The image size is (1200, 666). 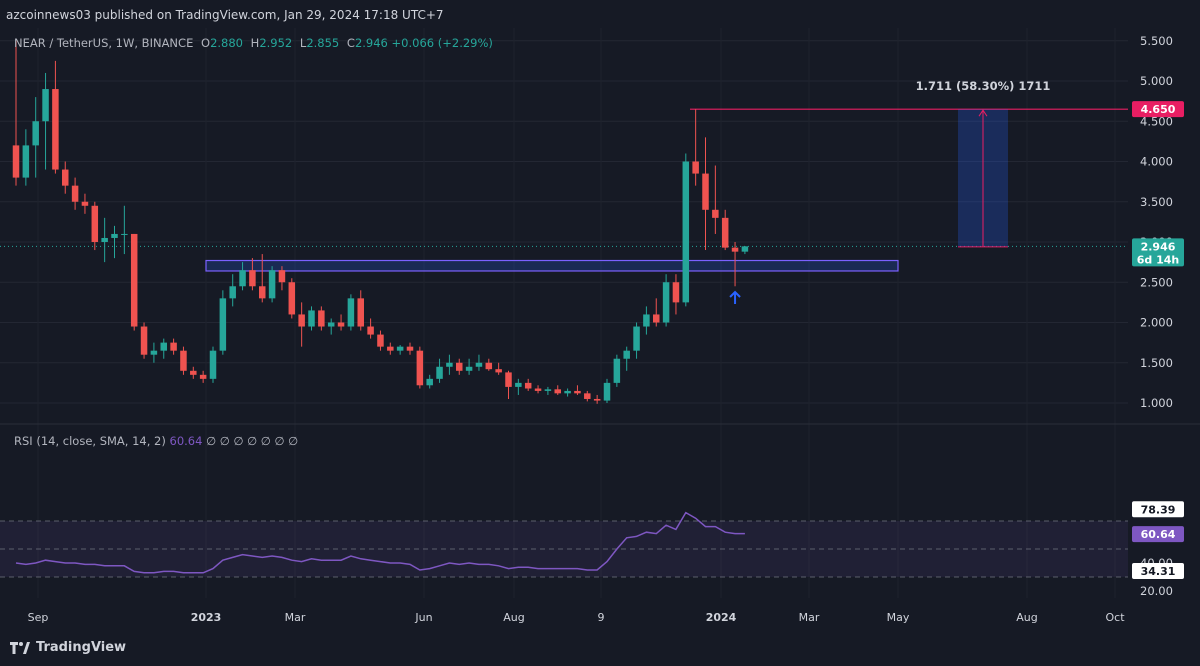 What do you see at coordinates (68, 647) in the screenshot?
I see `brand-footer: TradingView` at bounding box center [68, 647].